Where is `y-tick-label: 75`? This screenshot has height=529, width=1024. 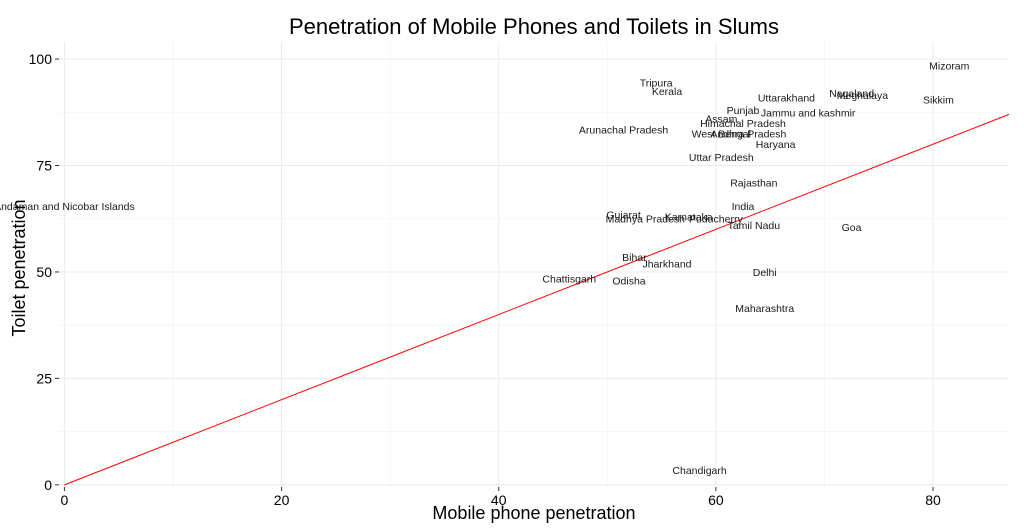 y-tick-label: 75 is located at coordinates (44, 165).